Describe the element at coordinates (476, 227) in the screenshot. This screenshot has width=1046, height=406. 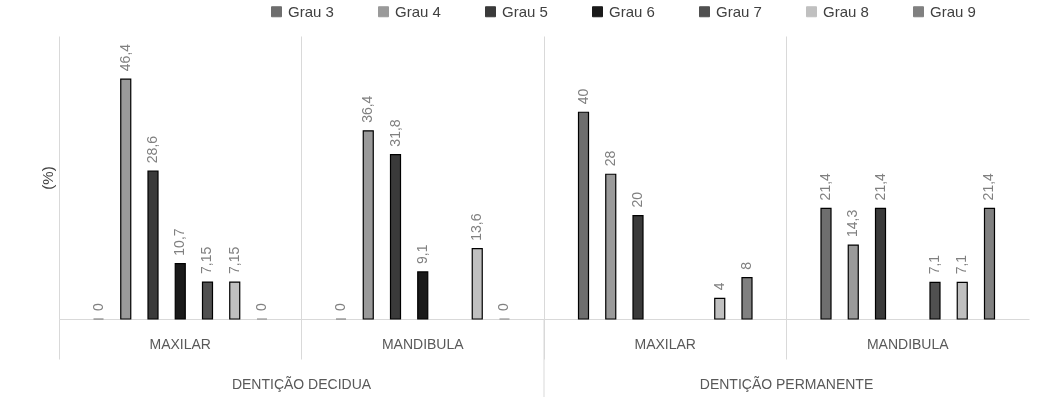
I see `data-label: 13,6` at that location.